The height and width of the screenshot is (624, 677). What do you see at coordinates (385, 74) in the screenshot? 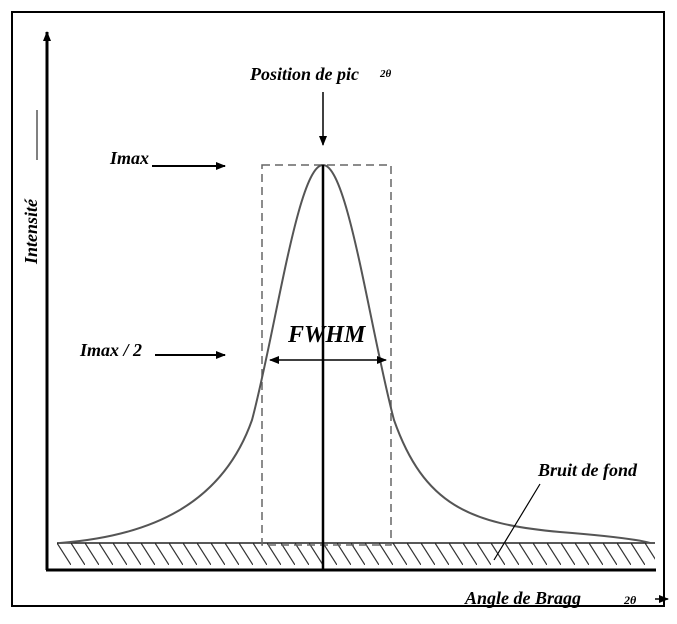
I see `peak-position-symbol: 2θ` at bounding box center [385, 74].